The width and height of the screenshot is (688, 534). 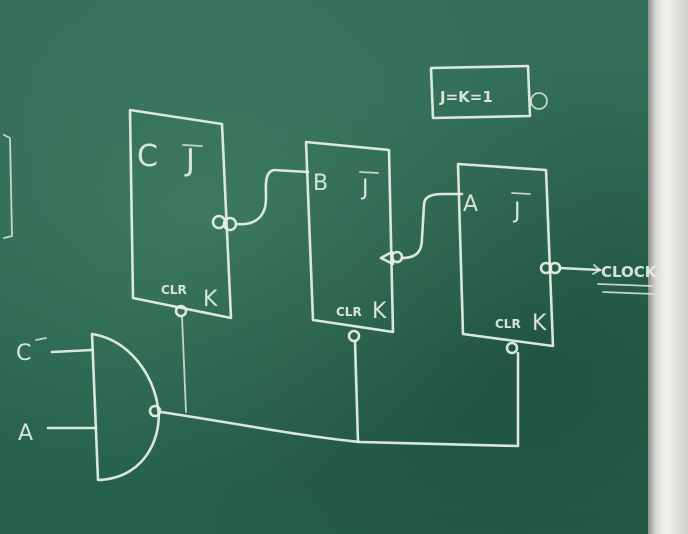 What do you see at coordinates (189, 160) in the screenshot?
I see `flipflop-c-j: J` at bounding box center [189, 160].